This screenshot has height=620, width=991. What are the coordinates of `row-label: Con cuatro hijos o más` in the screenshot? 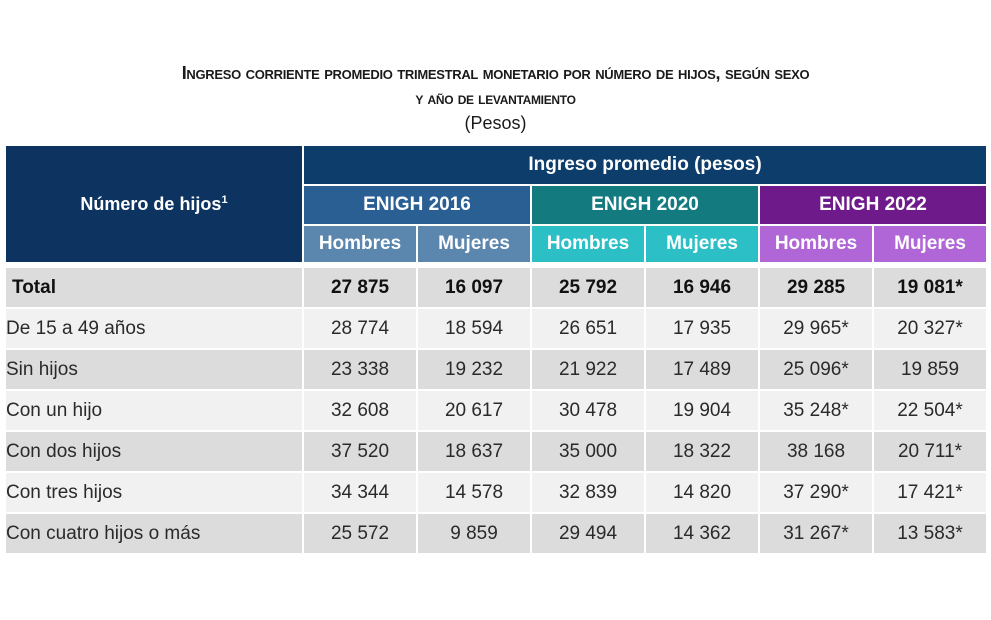 It's located at (154, 533).